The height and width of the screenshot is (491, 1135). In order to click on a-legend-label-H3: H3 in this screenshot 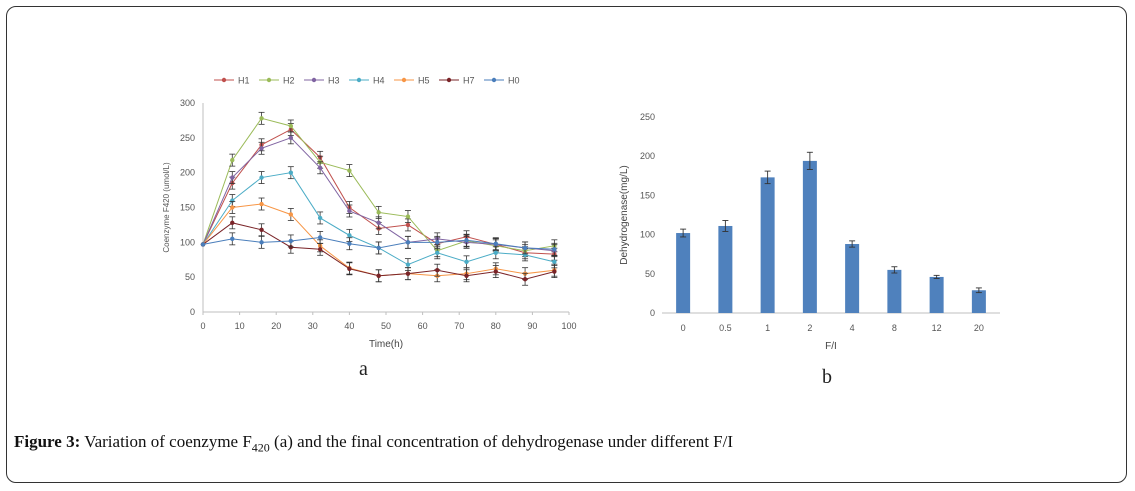, I will do `click(334, 81)`.